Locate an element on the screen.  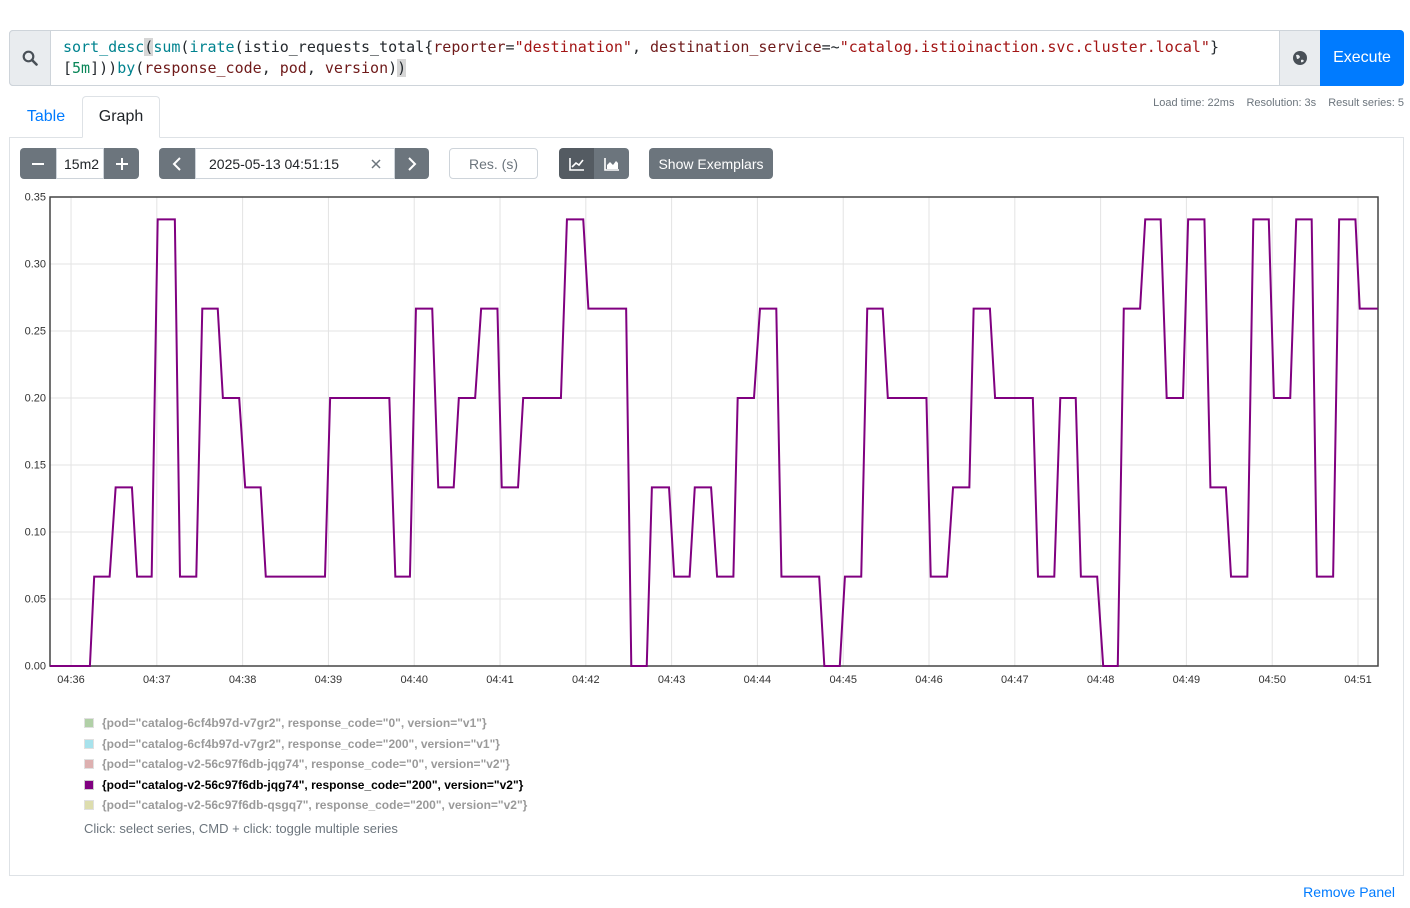
stacked-toggle is located at coordinates (611, 163).